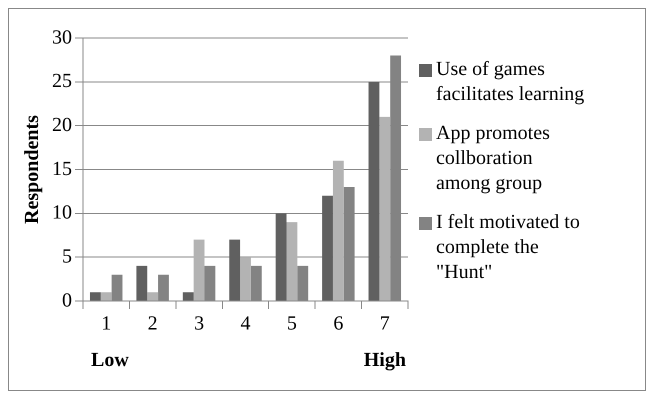 The image size is (656, 403). I want to click on x-tick-label: 6, so click(338, 323).